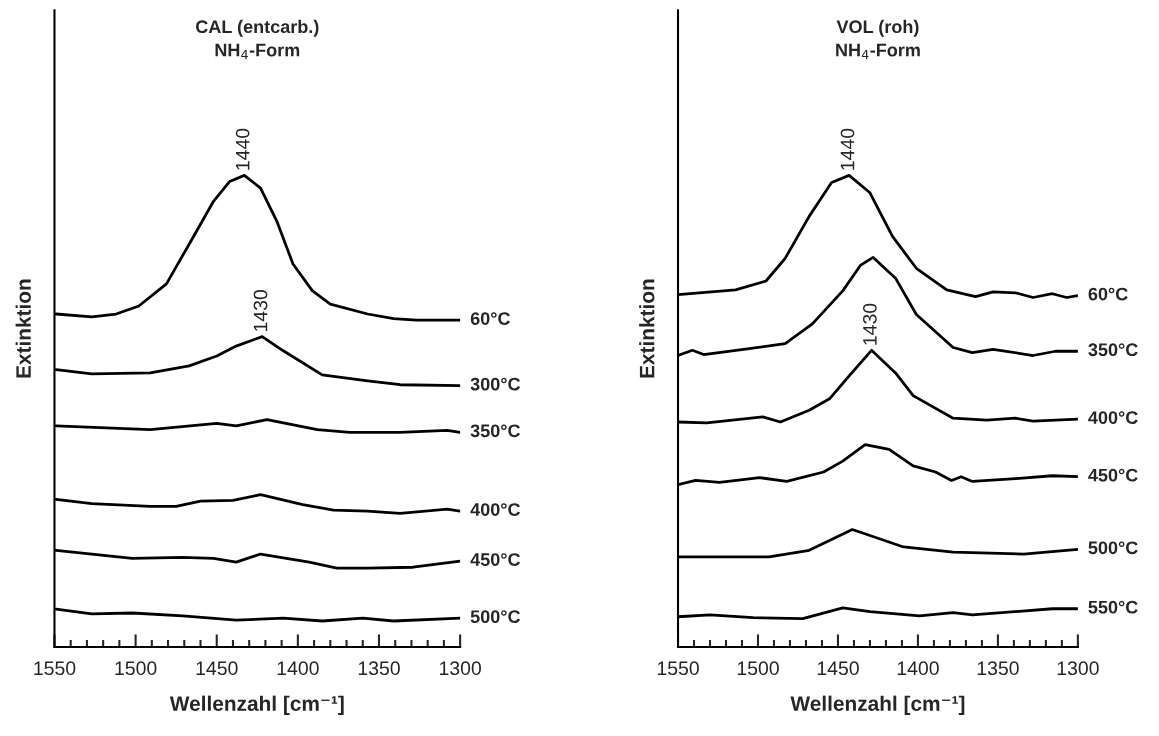 This screenshot has width=1159, height=736. What do you see at coordinates (1113, 607) in the screenshot?
I see `series-label: 550°C` at bounding box center [1113, 607].